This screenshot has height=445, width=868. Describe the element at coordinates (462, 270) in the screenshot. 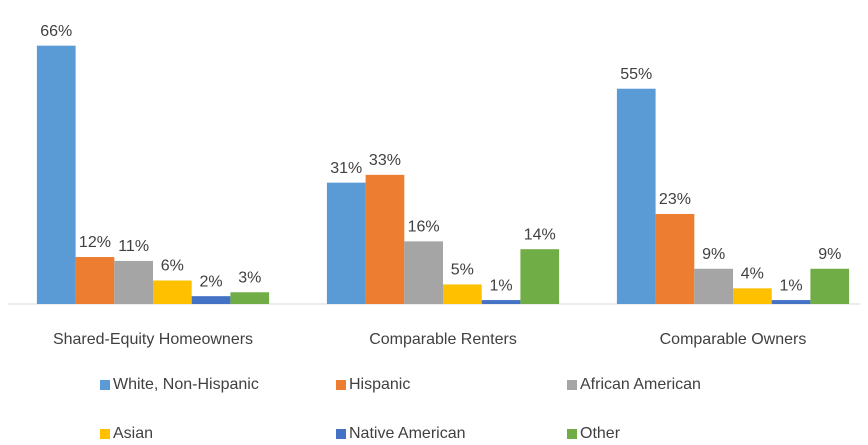

I see `value-label: 5%` at that location.